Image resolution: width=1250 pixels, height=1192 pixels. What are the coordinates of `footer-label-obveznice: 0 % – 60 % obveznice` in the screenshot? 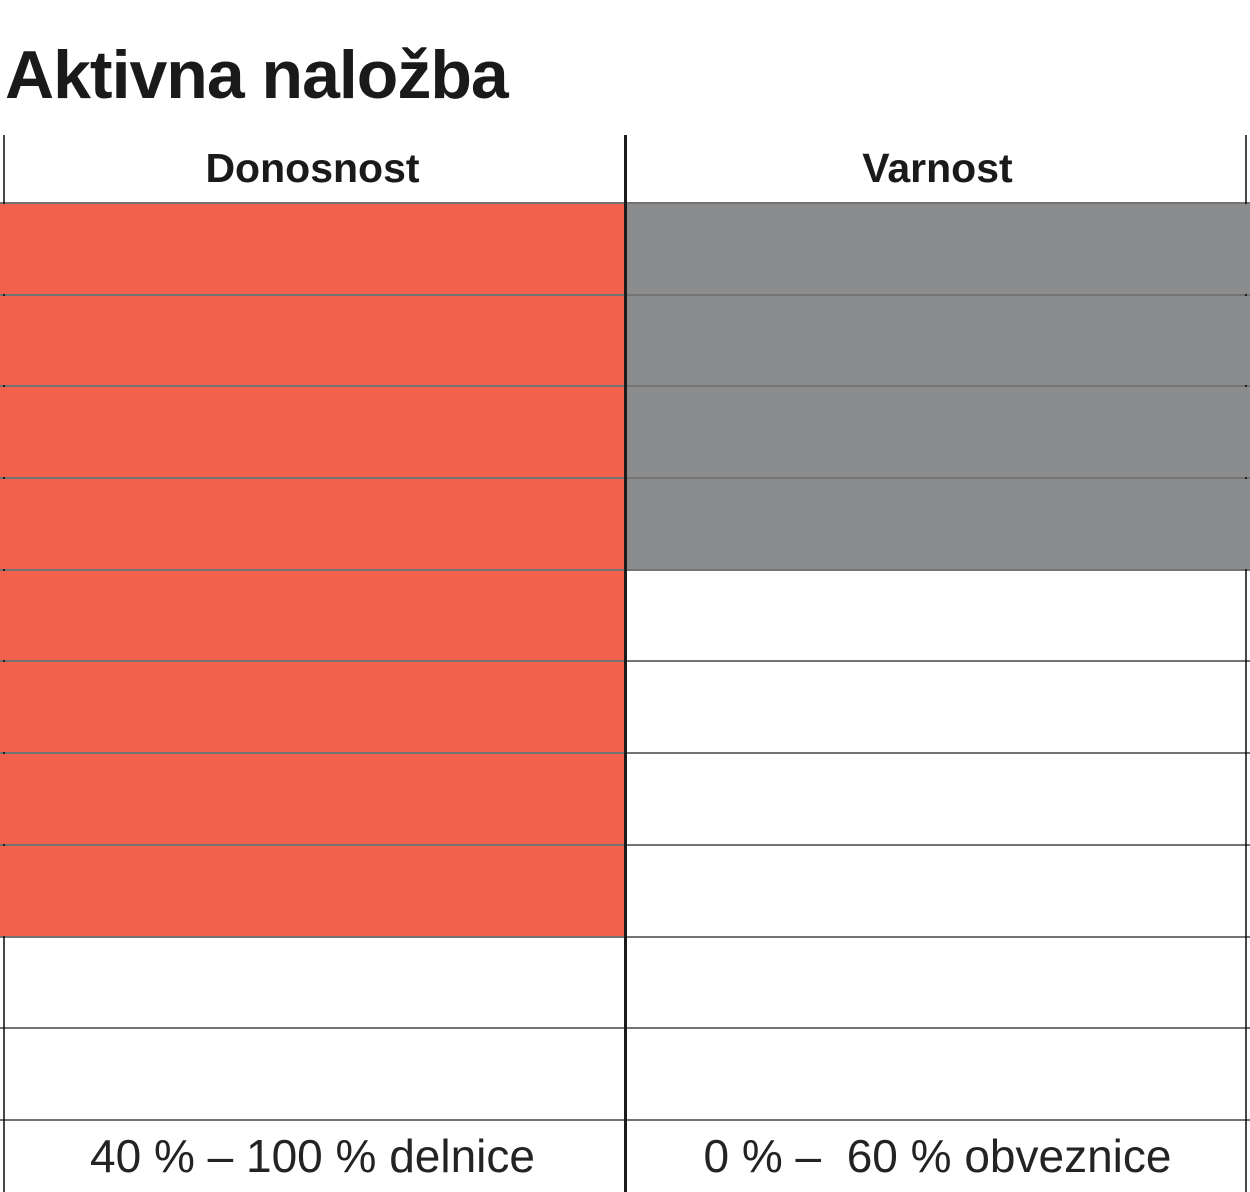 It's located at (937, 1156).